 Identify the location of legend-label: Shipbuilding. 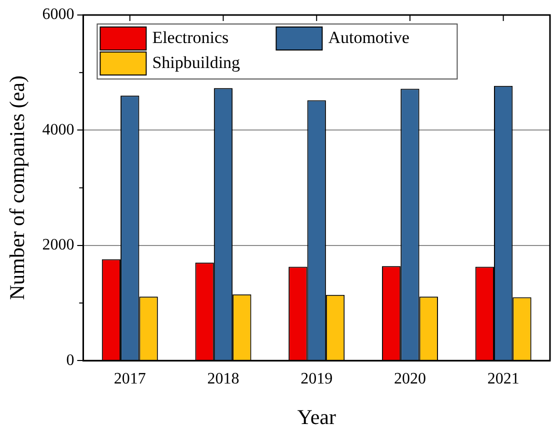
(196, 62).